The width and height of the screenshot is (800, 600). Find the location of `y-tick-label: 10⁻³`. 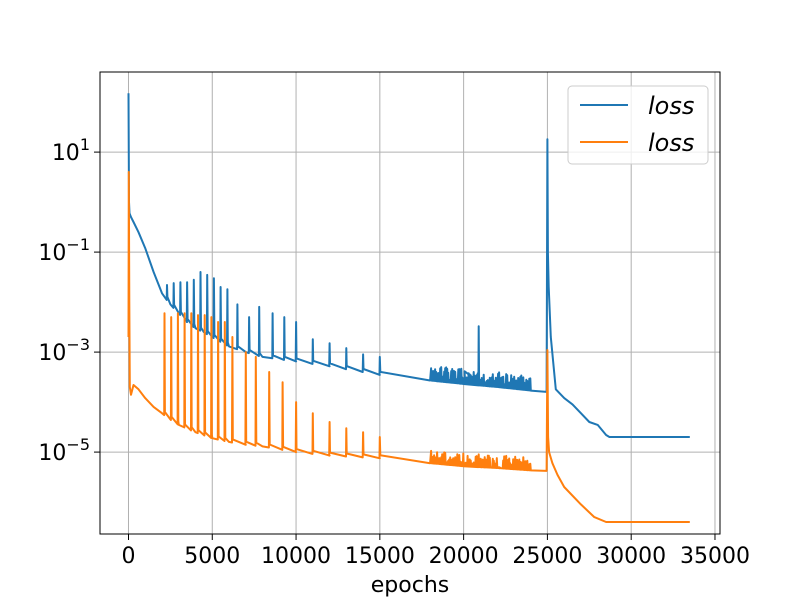

y-tick-label: 10⁻³ is located at coordinates (64, 350).